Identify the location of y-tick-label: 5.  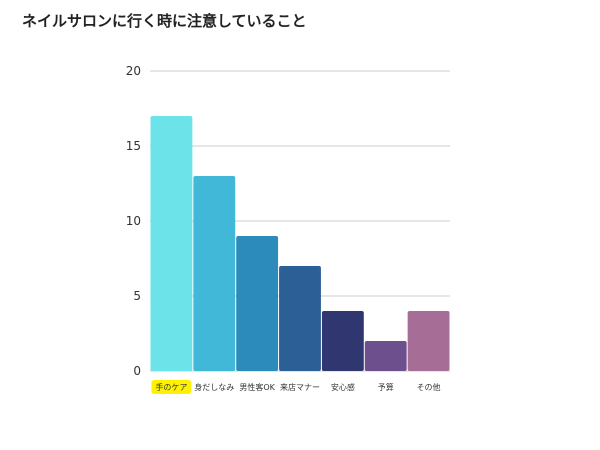
(137, 296).